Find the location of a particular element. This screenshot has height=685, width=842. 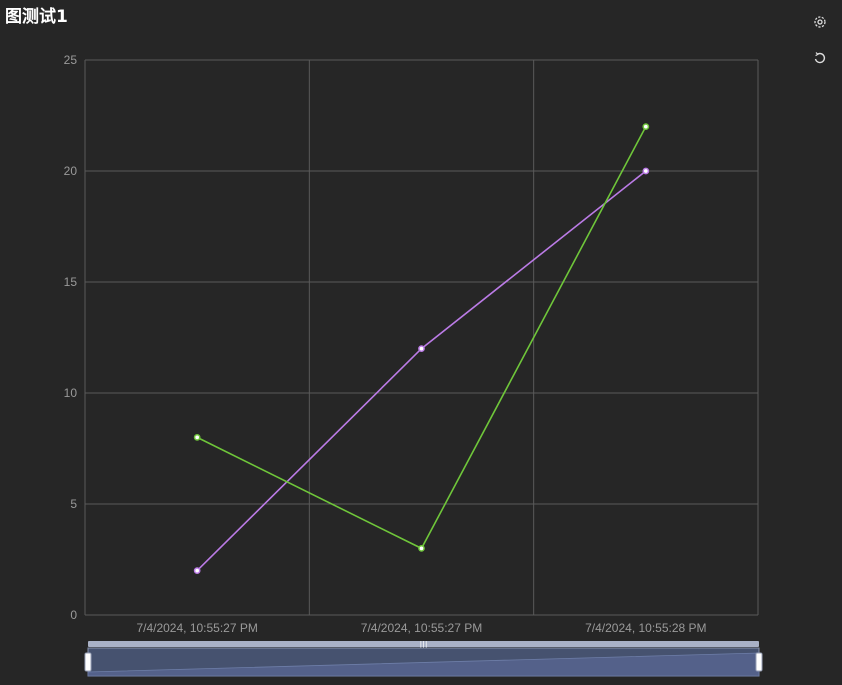

y-tick-label: 20 is located at coordinates (71, 171).